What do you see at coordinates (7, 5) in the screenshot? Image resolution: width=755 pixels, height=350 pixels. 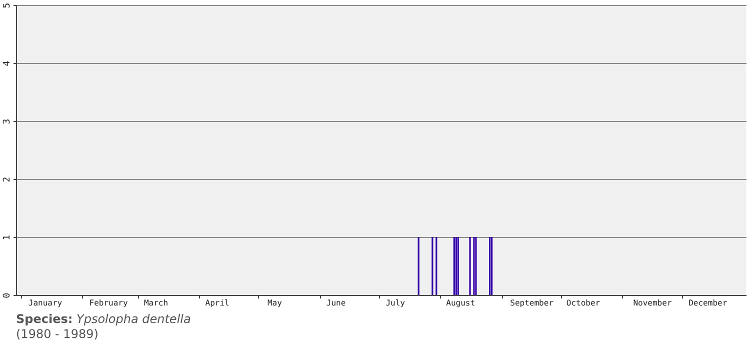 I see `y-tick-label: 5` at bounding box center [7, 5].